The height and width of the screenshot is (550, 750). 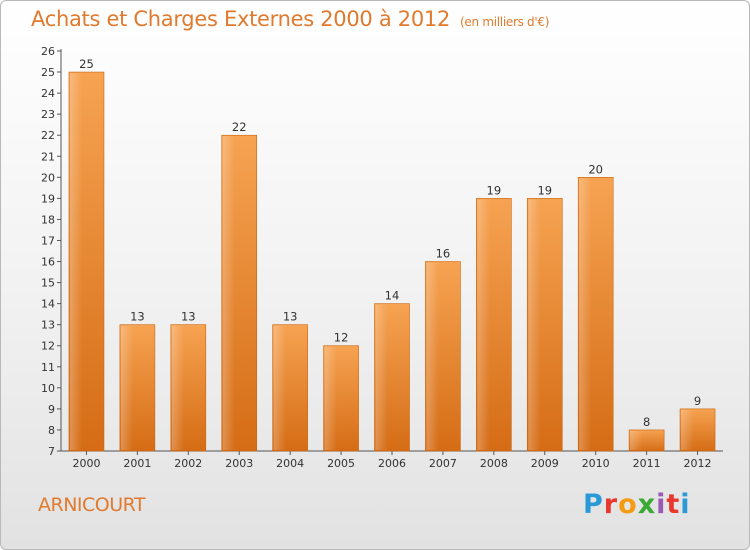 What do you see at coordinates (48, 262) in the screenshot?
I see `y-tick-label: 16` at bounding box center [48, 262].